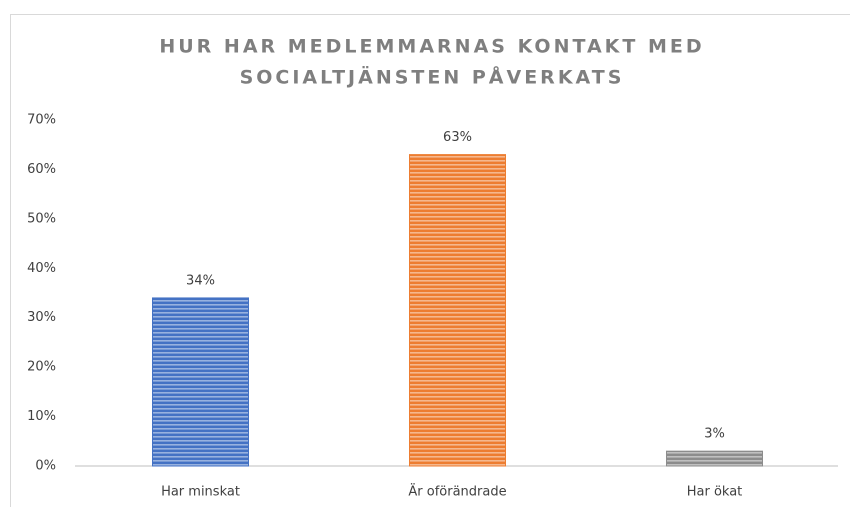 The height and width of the screenshot is (507, 850). What do you see at coordinates (45, 466) in the screenshot?
I see `y-tick-label: 0%` at bounding box center [45, 466].